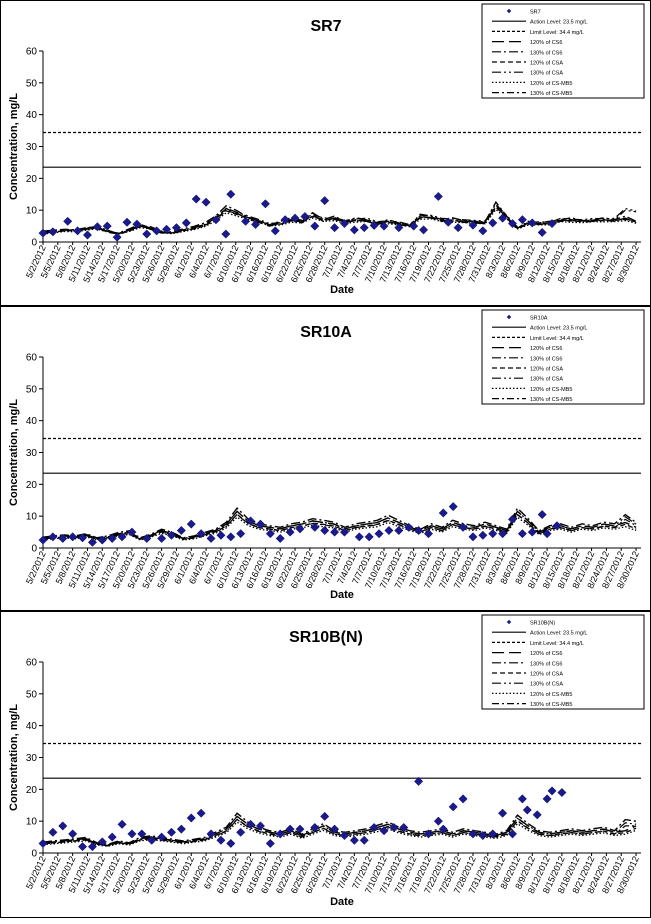 Image resolution: width=651 pixels, height=924 pixels. What do you see at coordinates (326, 332) in the screenshot?
I see `chart-title: SR10A` at bounding box center [326, 332].